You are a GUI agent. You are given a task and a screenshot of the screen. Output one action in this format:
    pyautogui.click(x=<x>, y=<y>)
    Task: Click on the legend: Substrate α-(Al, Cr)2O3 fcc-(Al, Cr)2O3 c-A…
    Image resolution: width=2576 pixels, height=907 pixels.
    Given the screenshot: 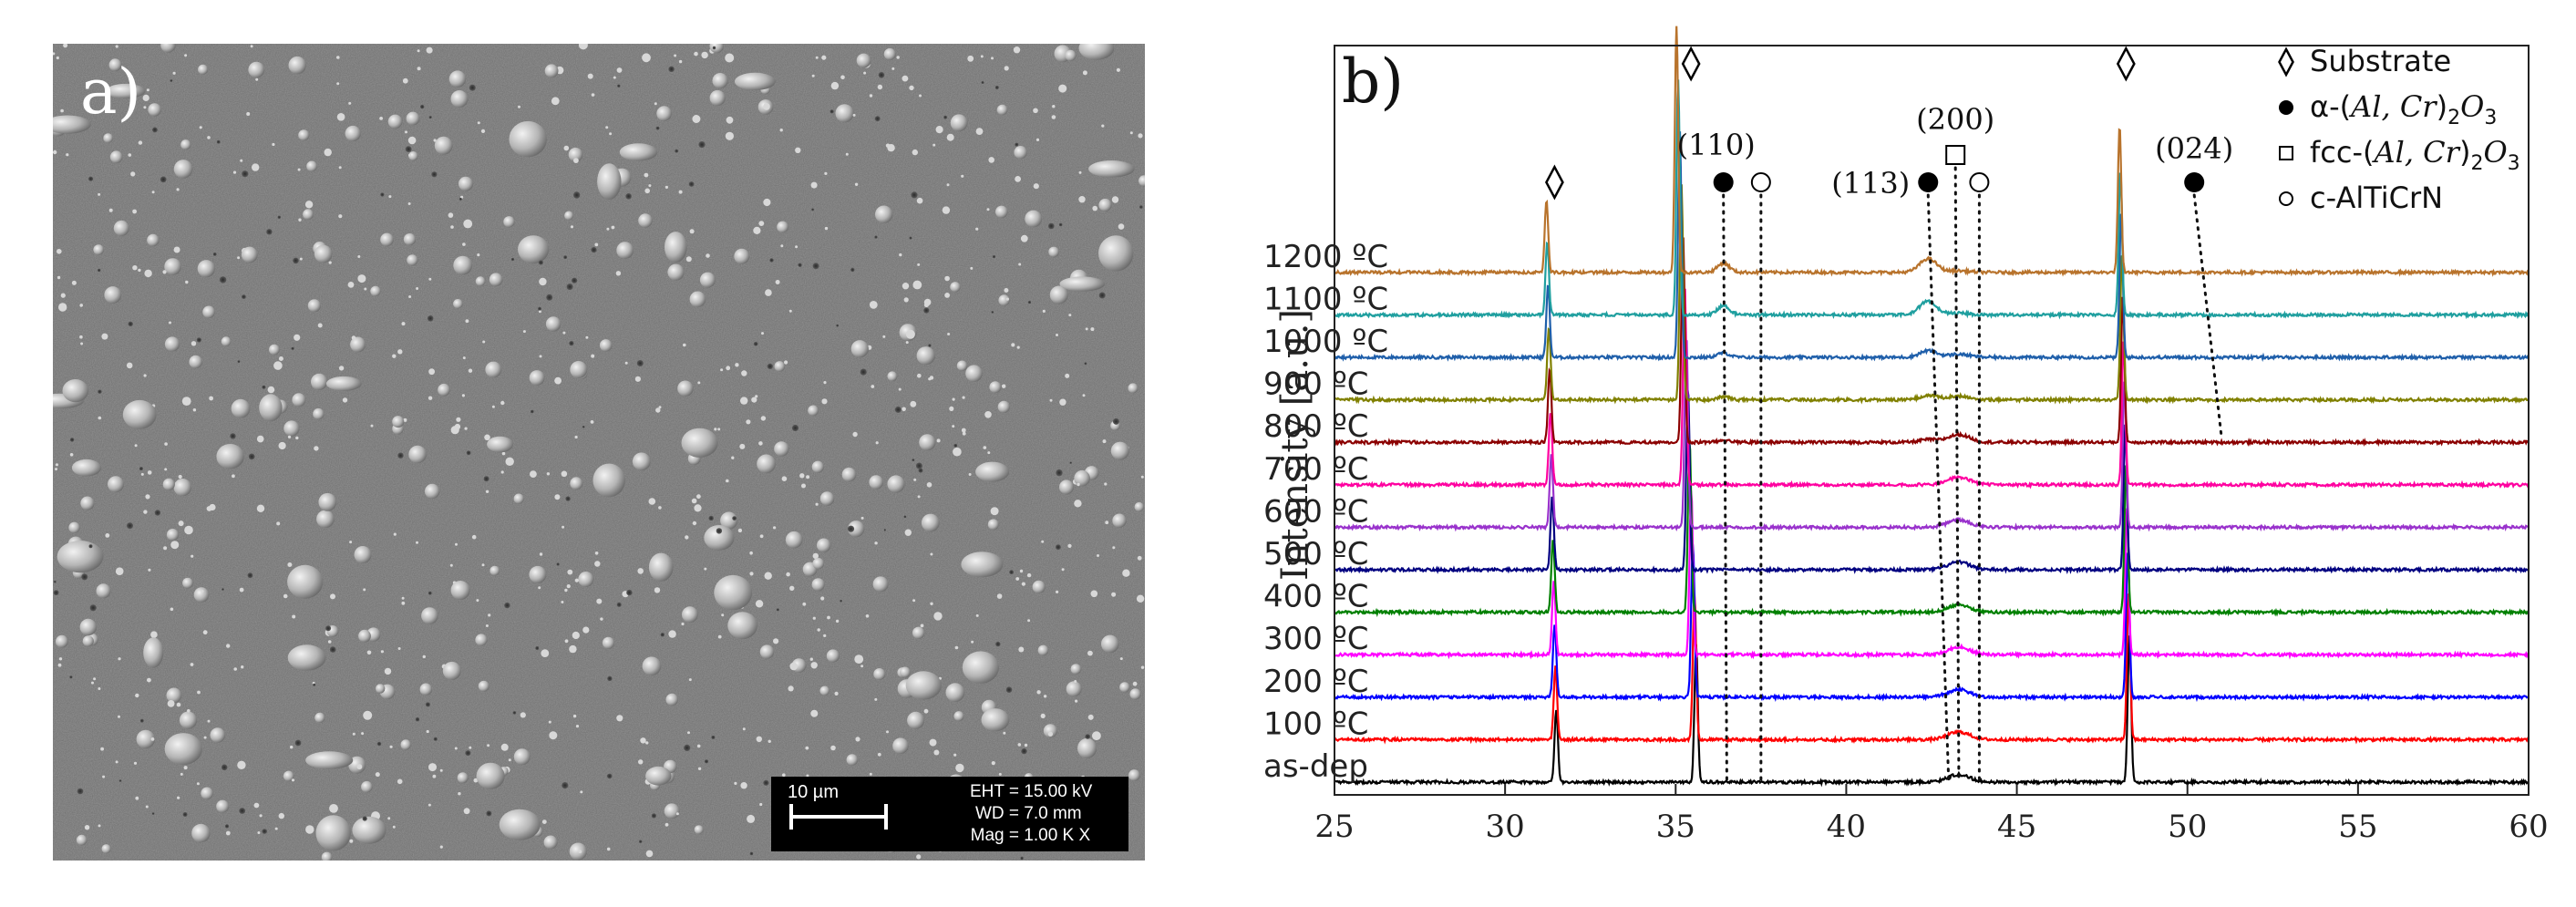 What is the action you would take?
    pyautogui.click(x=2399, y=130)
    